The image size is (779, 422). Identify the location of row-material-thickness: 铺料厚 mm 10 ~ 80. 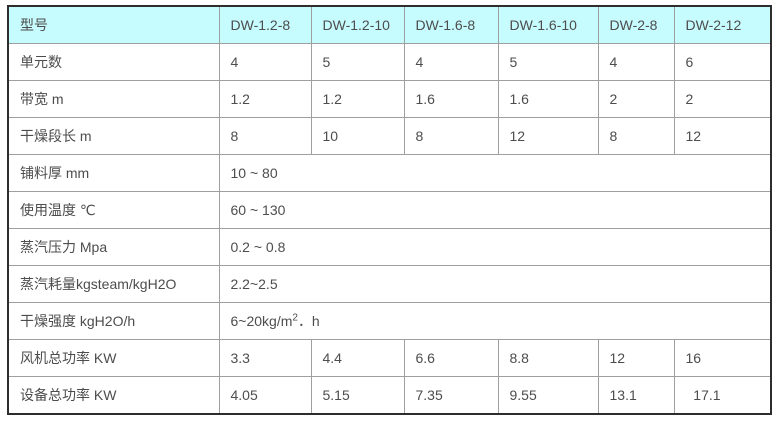
(389, 173).